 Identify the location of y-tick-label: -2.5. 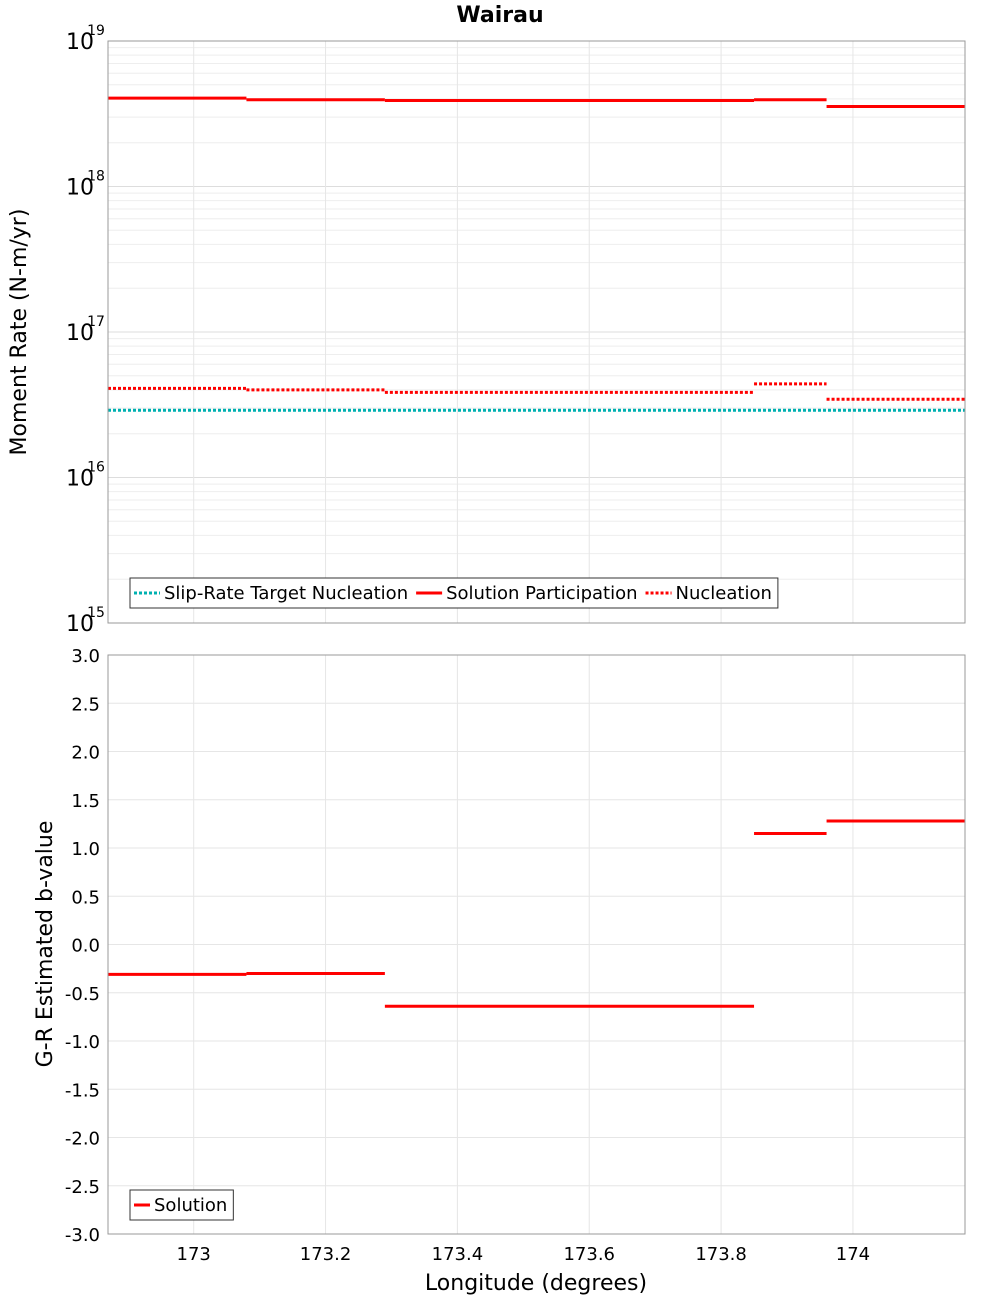
(82, 1187).